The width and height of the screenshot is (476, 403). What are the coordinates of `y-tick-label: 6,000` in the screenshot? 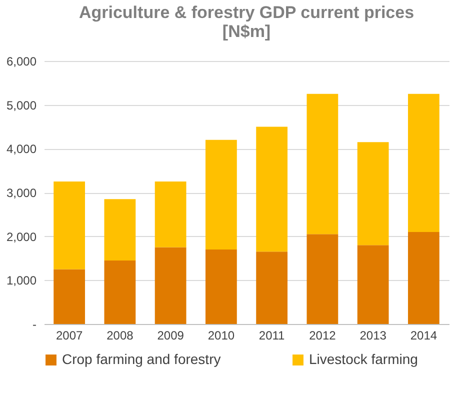 It's located at (21, 61).